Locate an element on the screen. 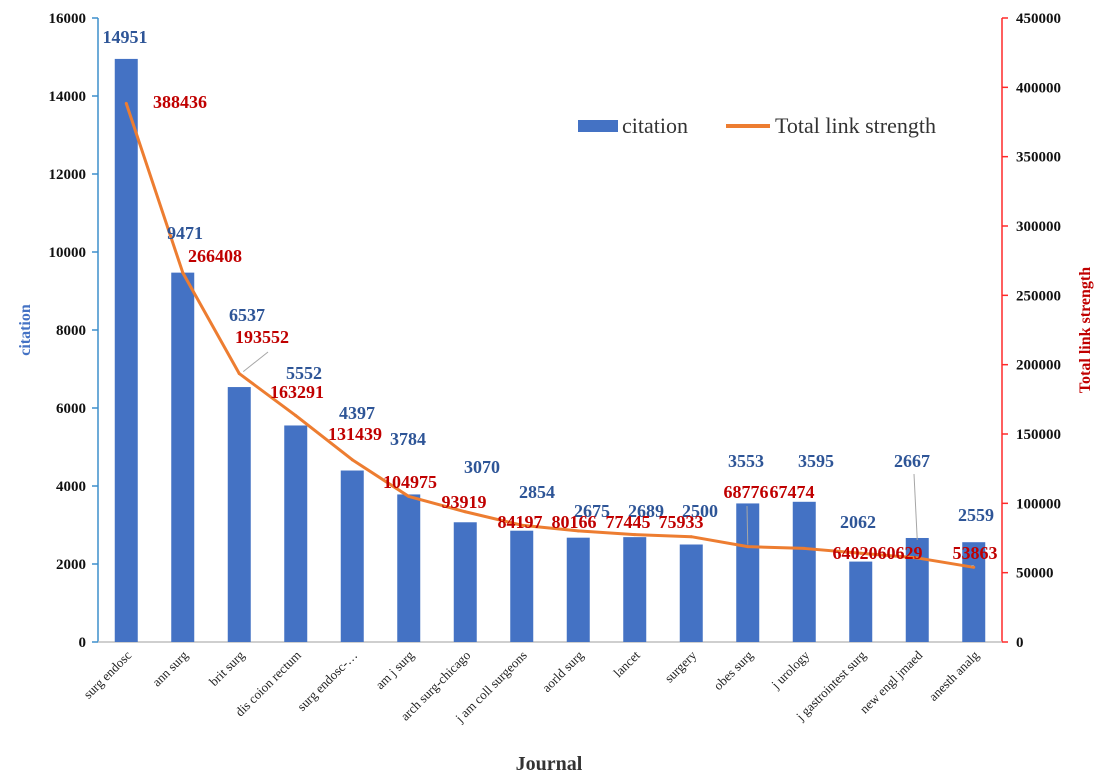  y-left-tick-label: 12000 is located at coordinates (68, 175).